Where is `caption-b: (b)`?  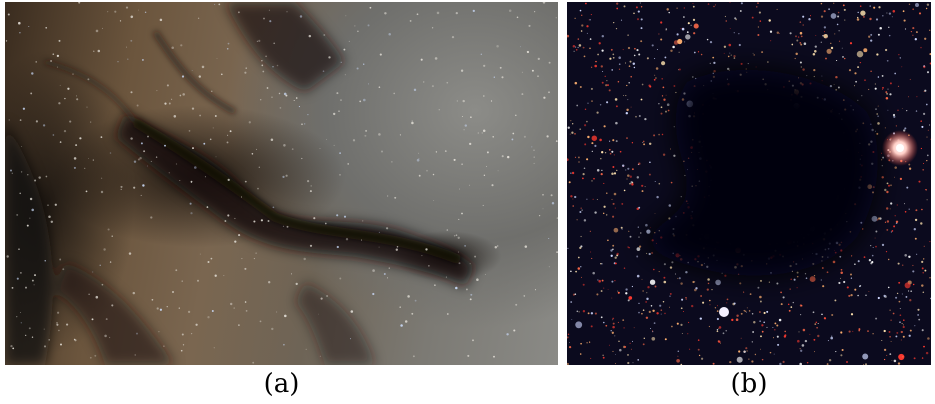 caption-b: (b) is located at coordinates (749, 384).